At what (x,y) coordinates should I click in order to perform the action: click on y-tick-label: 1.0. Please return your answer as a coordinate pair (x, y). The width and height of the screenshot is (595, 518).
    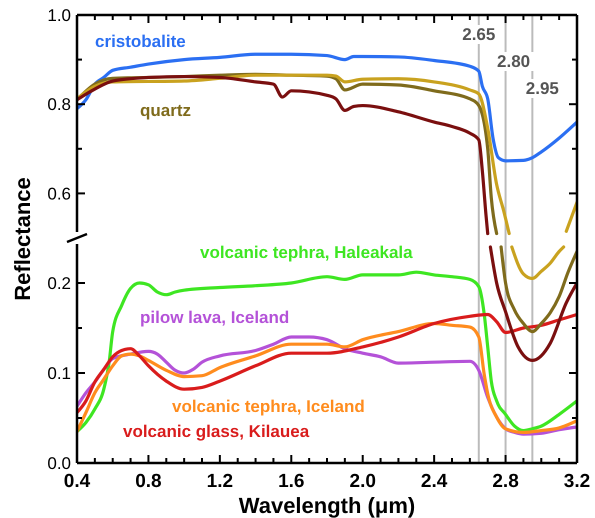
    Looking at the image, I should click on (59, 15).